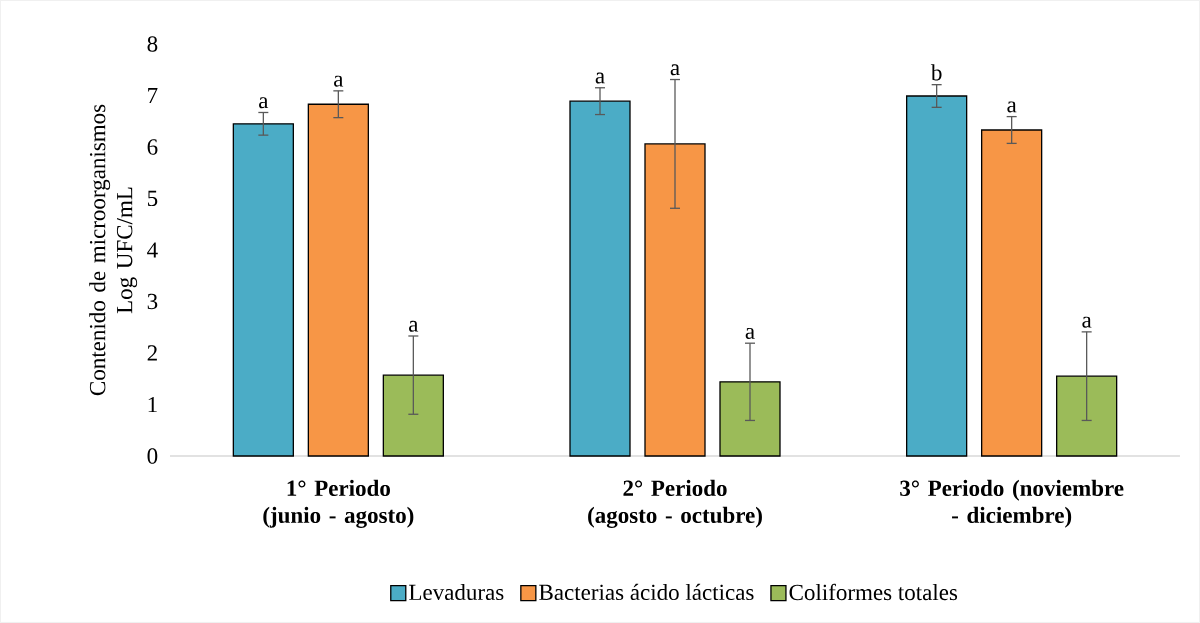 Image resolution: width=1200 pixels, height=623 pixels. What do you see at coordinates (1012, 503) in the screenshot?
I see `x-tick-label: 3° Periodo (noviembre - diciembre)` at bounding box center [1012, 503].